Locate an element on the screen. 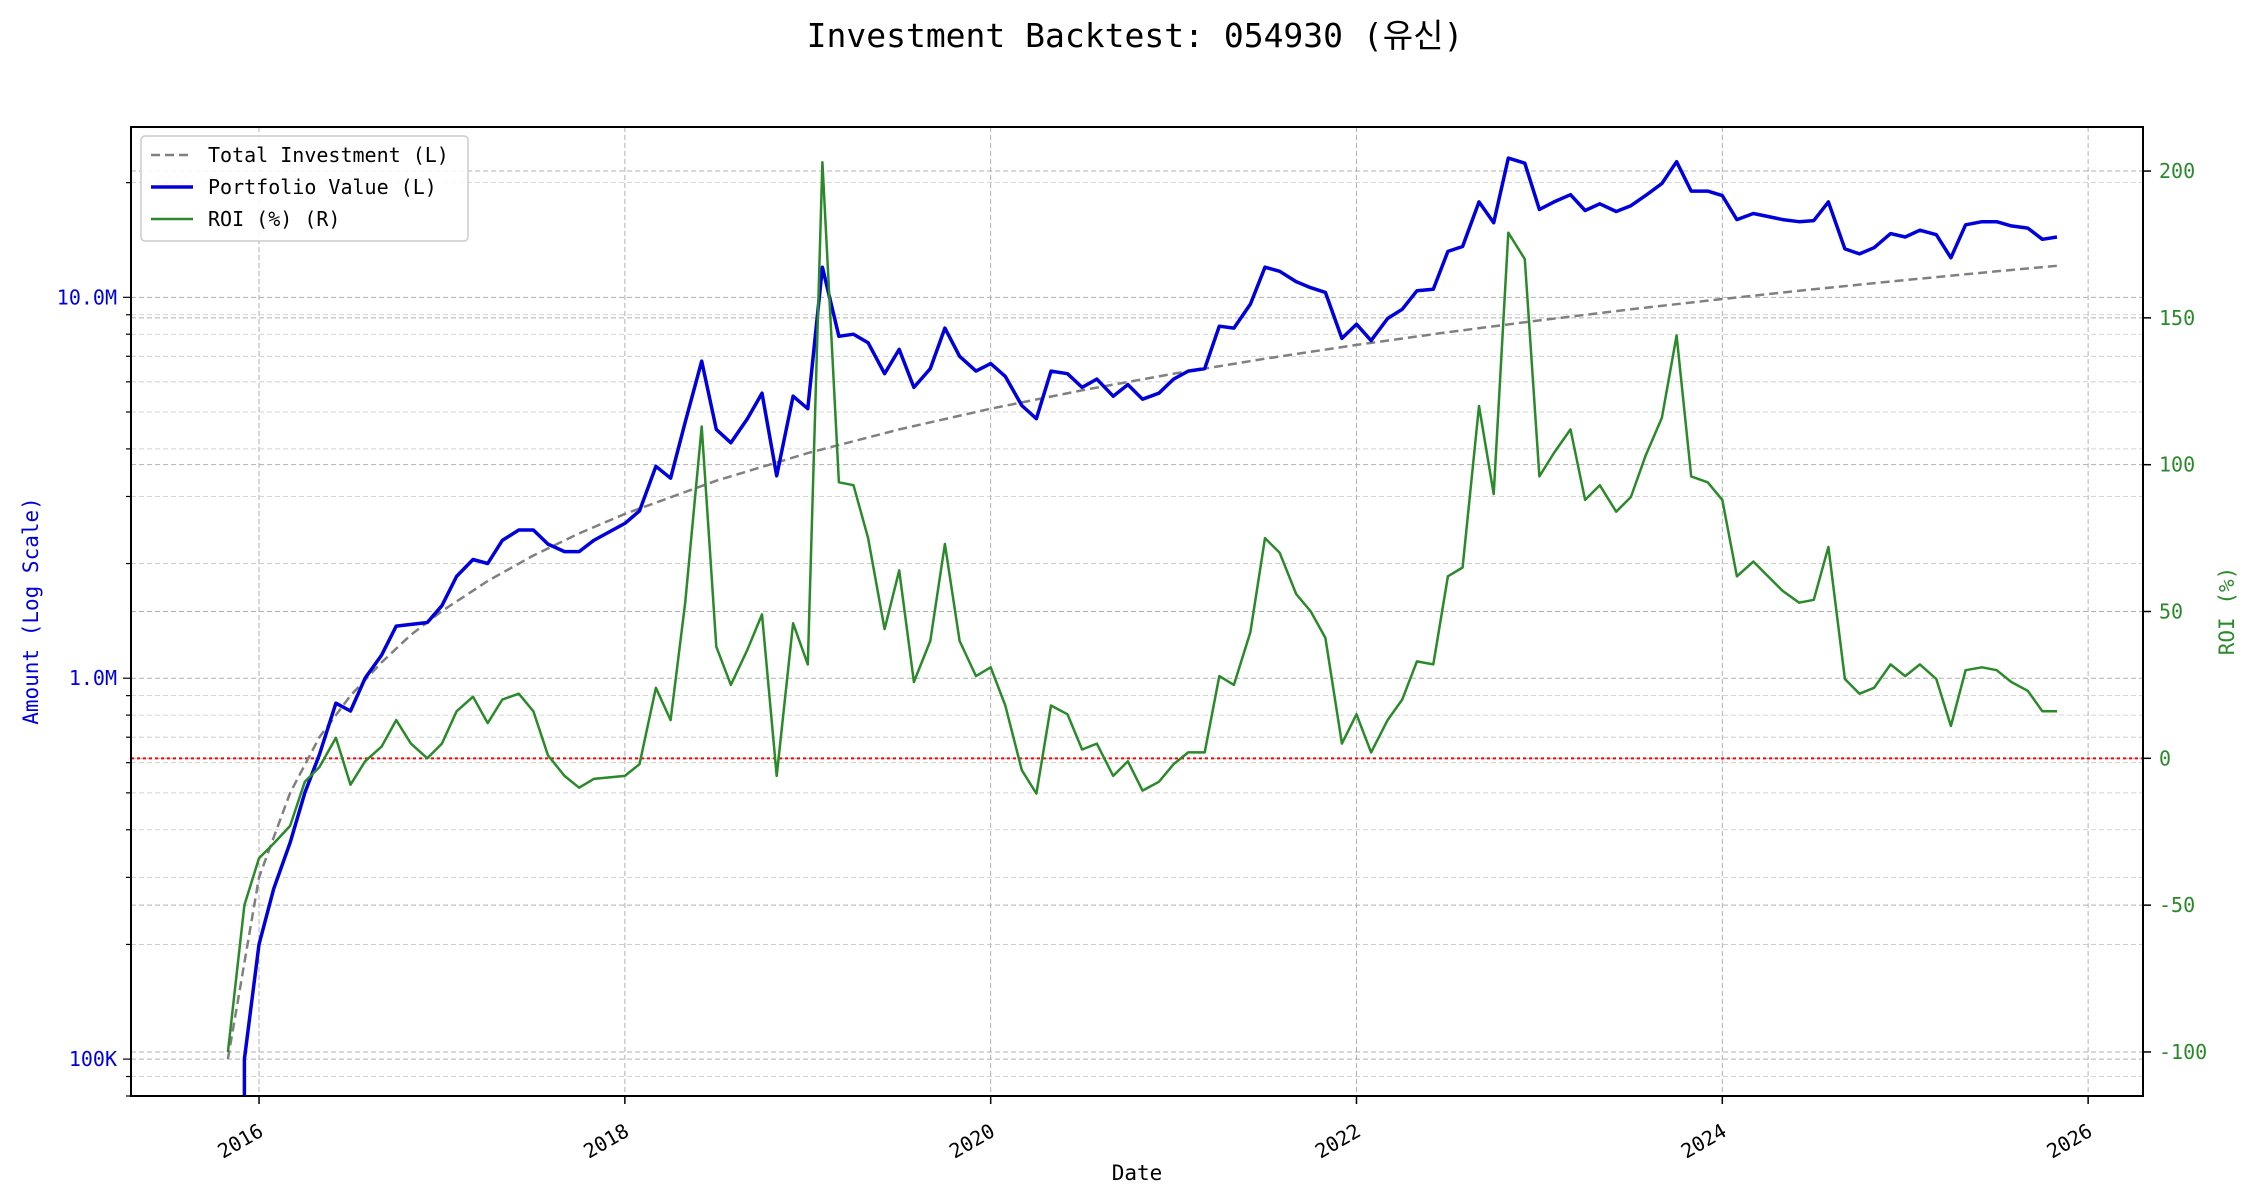  y-right-tick-label: 0 is located at coordinates (2165, 758).